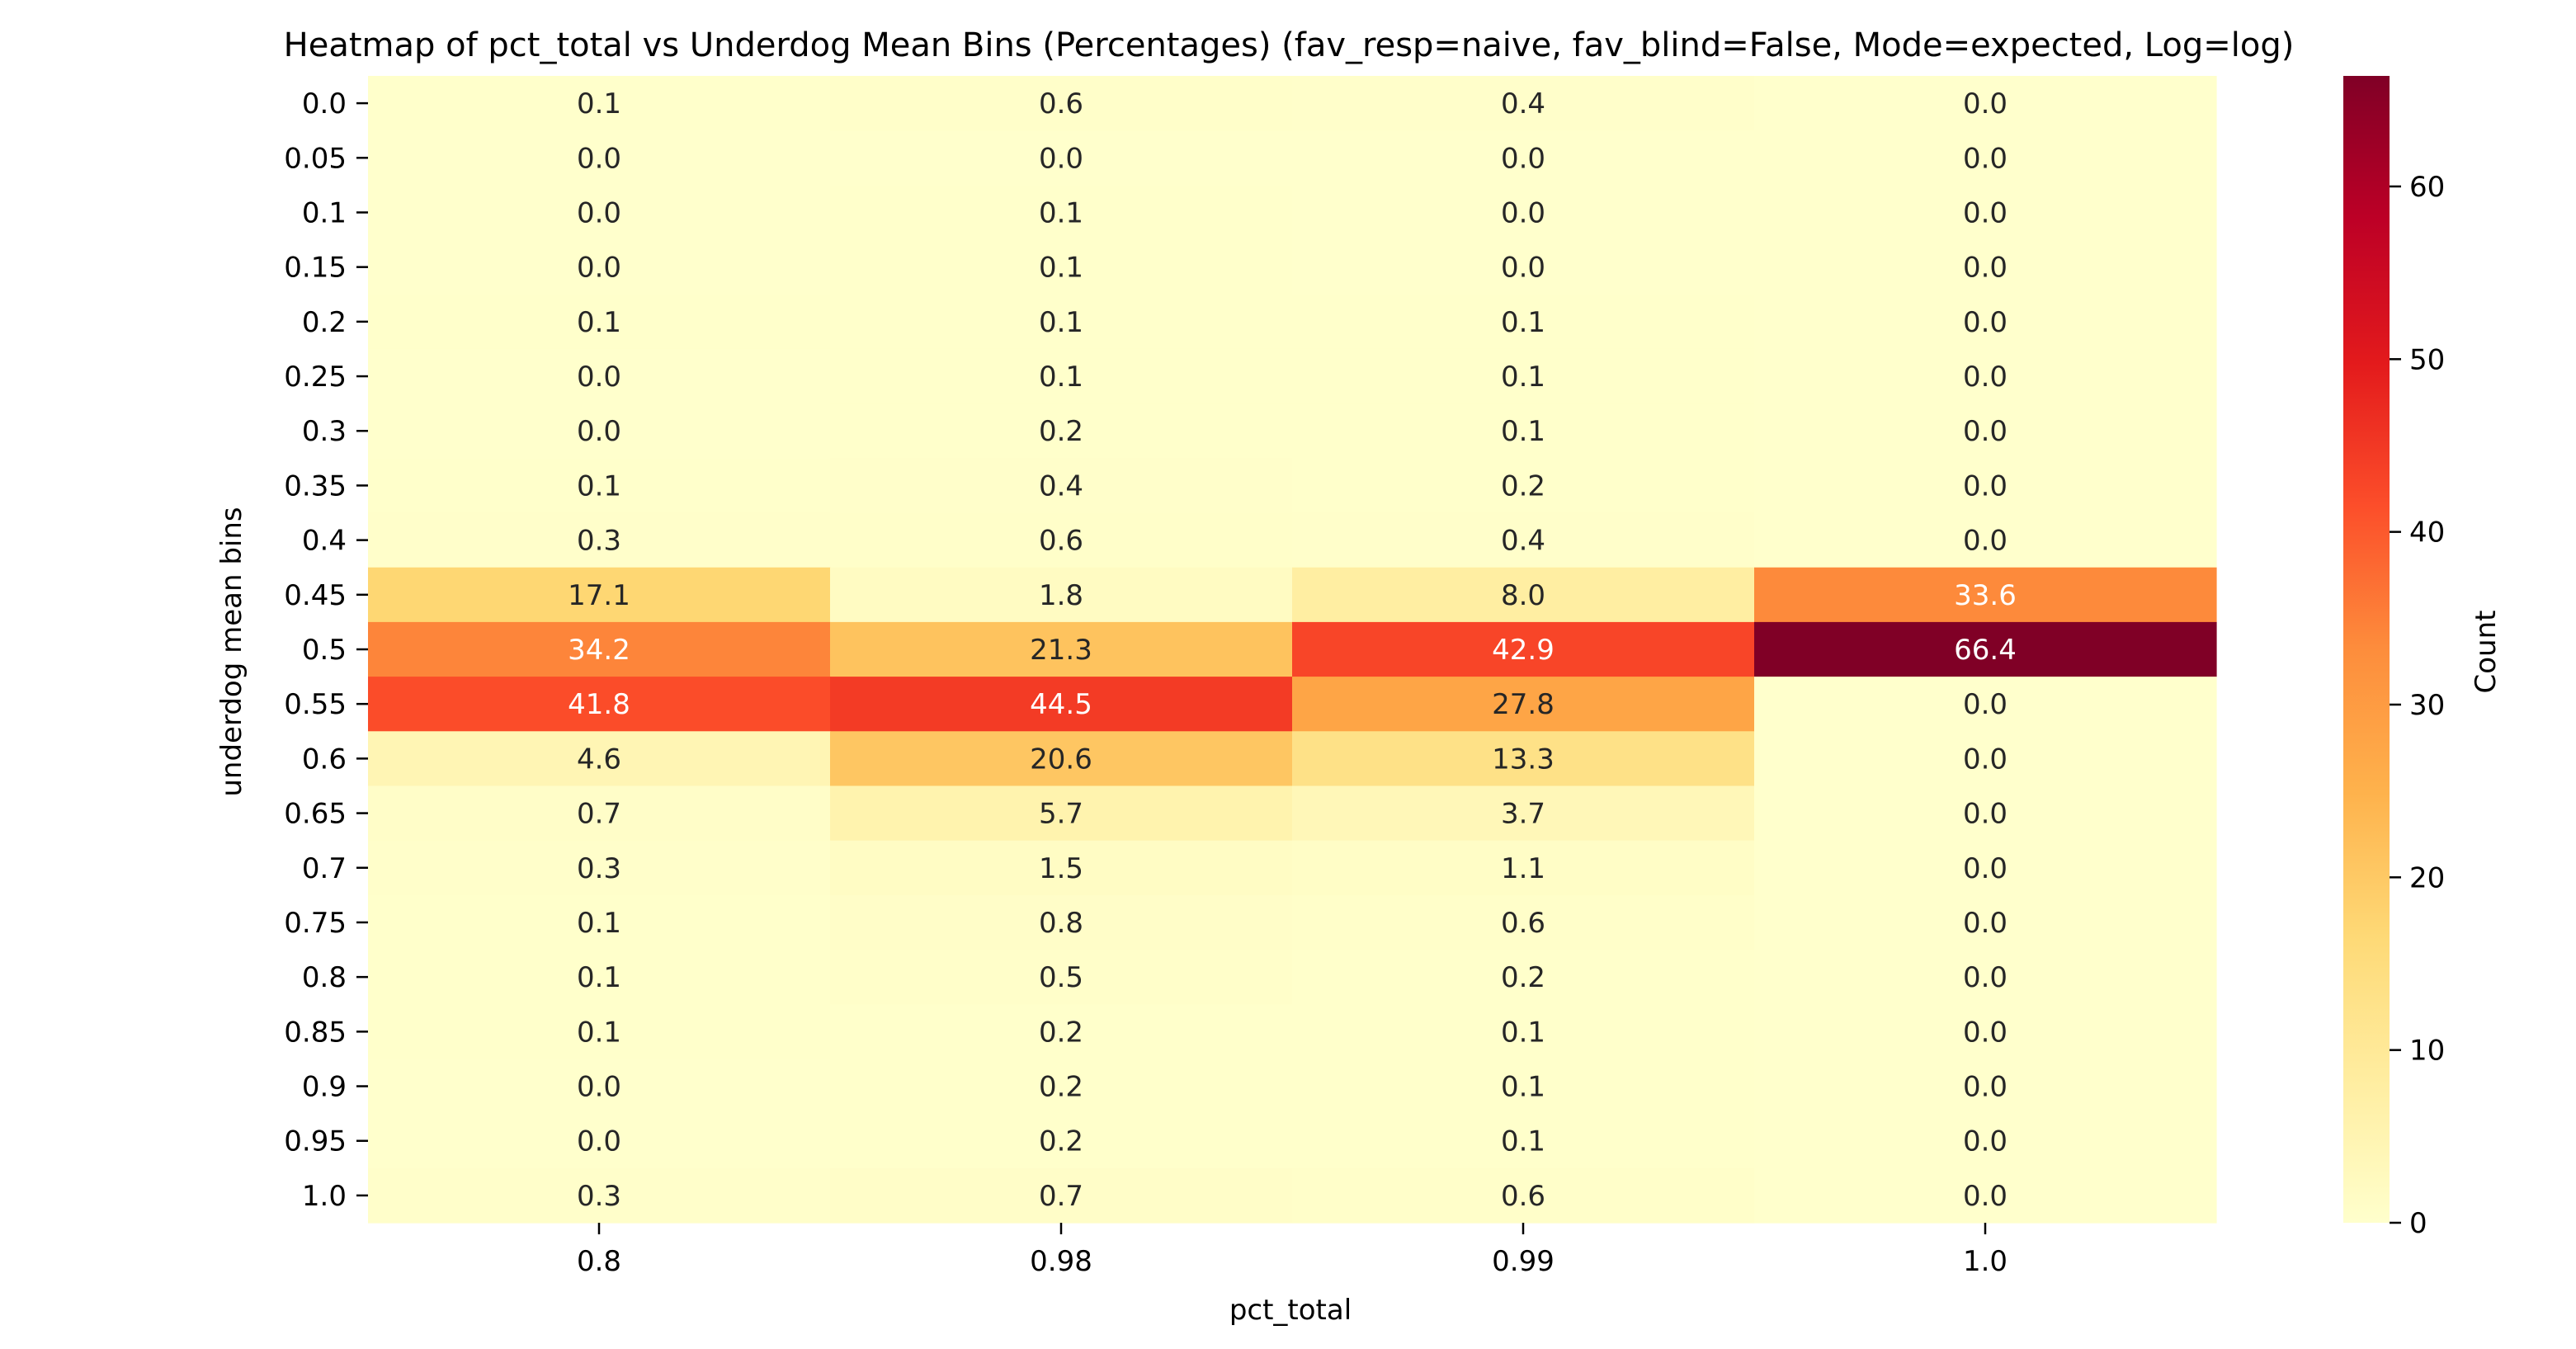 This screenshot has height=1349, width=2576. What do you see at coordinates (324, 1196) in the screenshot?
I see `y-tick-label: 1.0` at bounding box center [324, 1196].